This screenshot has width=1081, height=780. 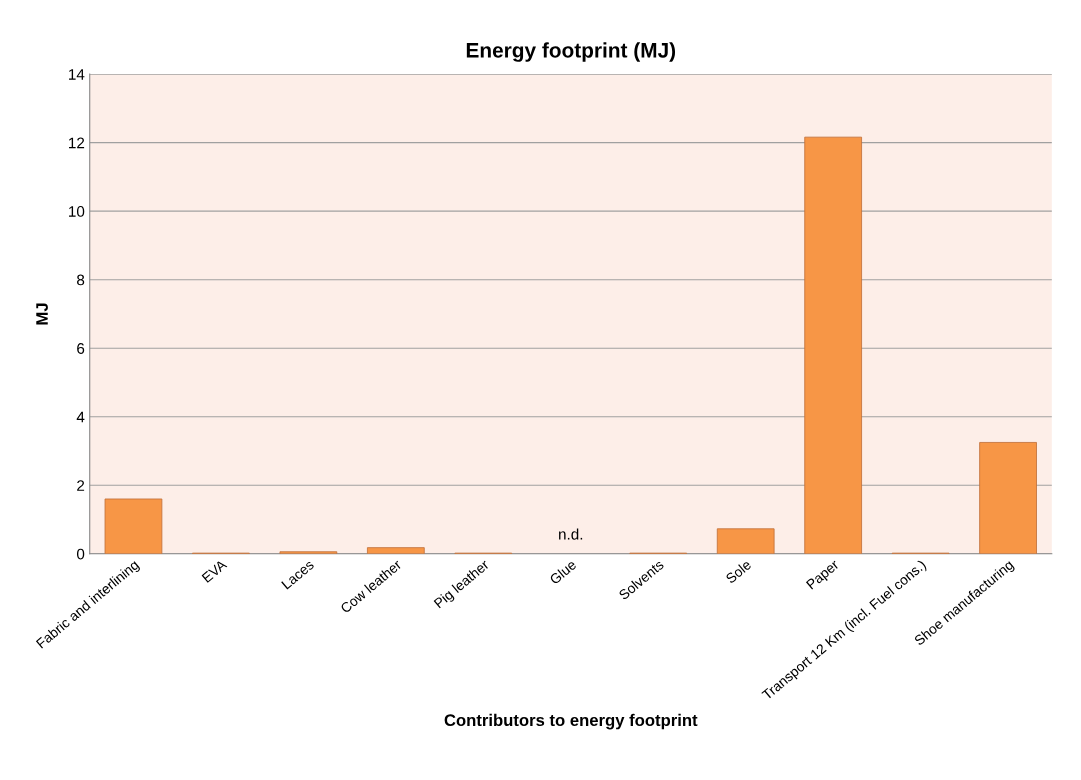 What do you see at coordinates (42, 314) in the screenshot?
I see `y-axis-title: MJ` at bounding box center [42, 314].